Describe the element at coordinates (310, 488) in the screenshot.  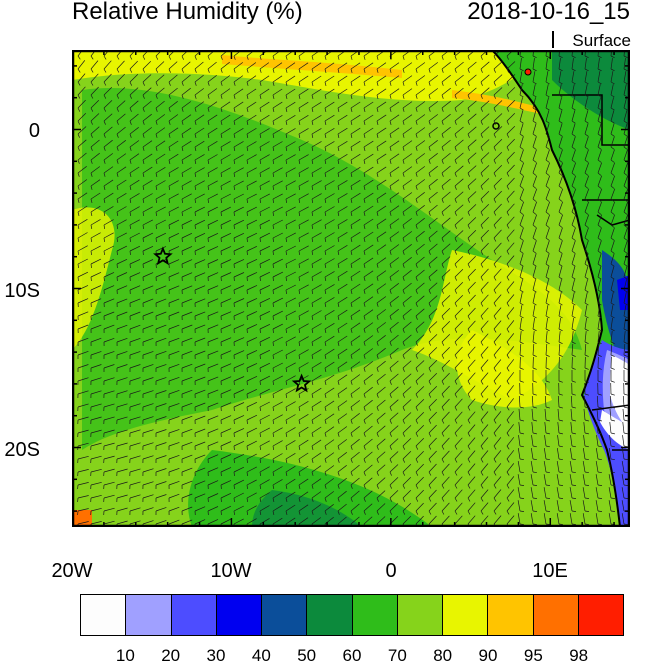
I see `rh-60-70-south` at that location.